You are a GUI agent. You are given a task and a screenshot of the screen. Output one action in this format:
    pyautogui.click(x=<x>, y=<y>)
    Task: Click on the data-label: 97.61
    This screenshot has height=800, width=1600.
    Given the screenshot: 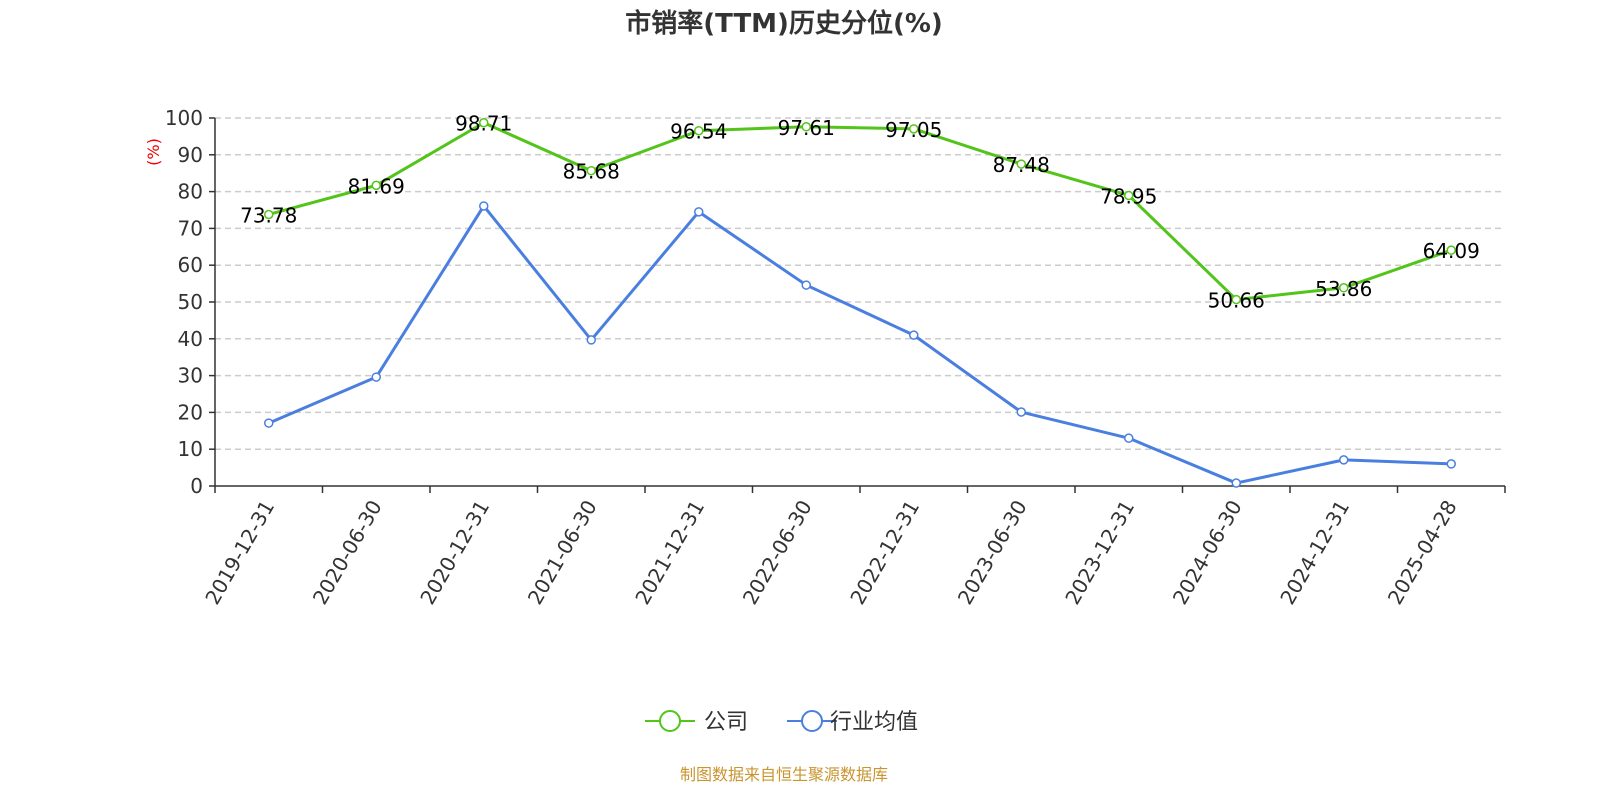 What is the action you would take?
    pyautogui.click(x=806, y=128)
    